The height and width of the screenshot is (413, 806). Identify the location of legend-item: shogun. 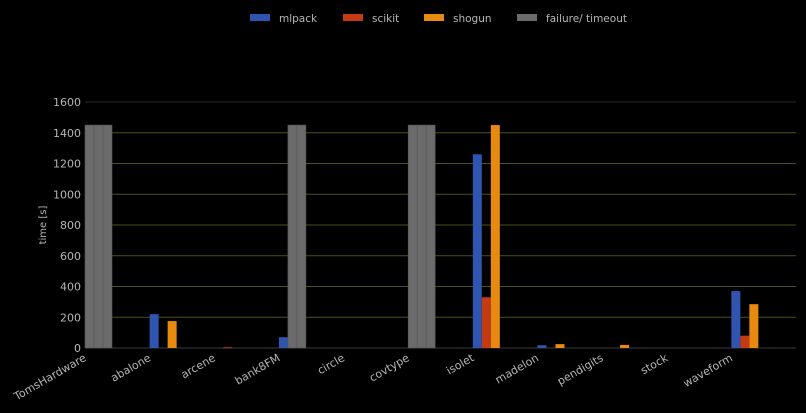
(458, 19).